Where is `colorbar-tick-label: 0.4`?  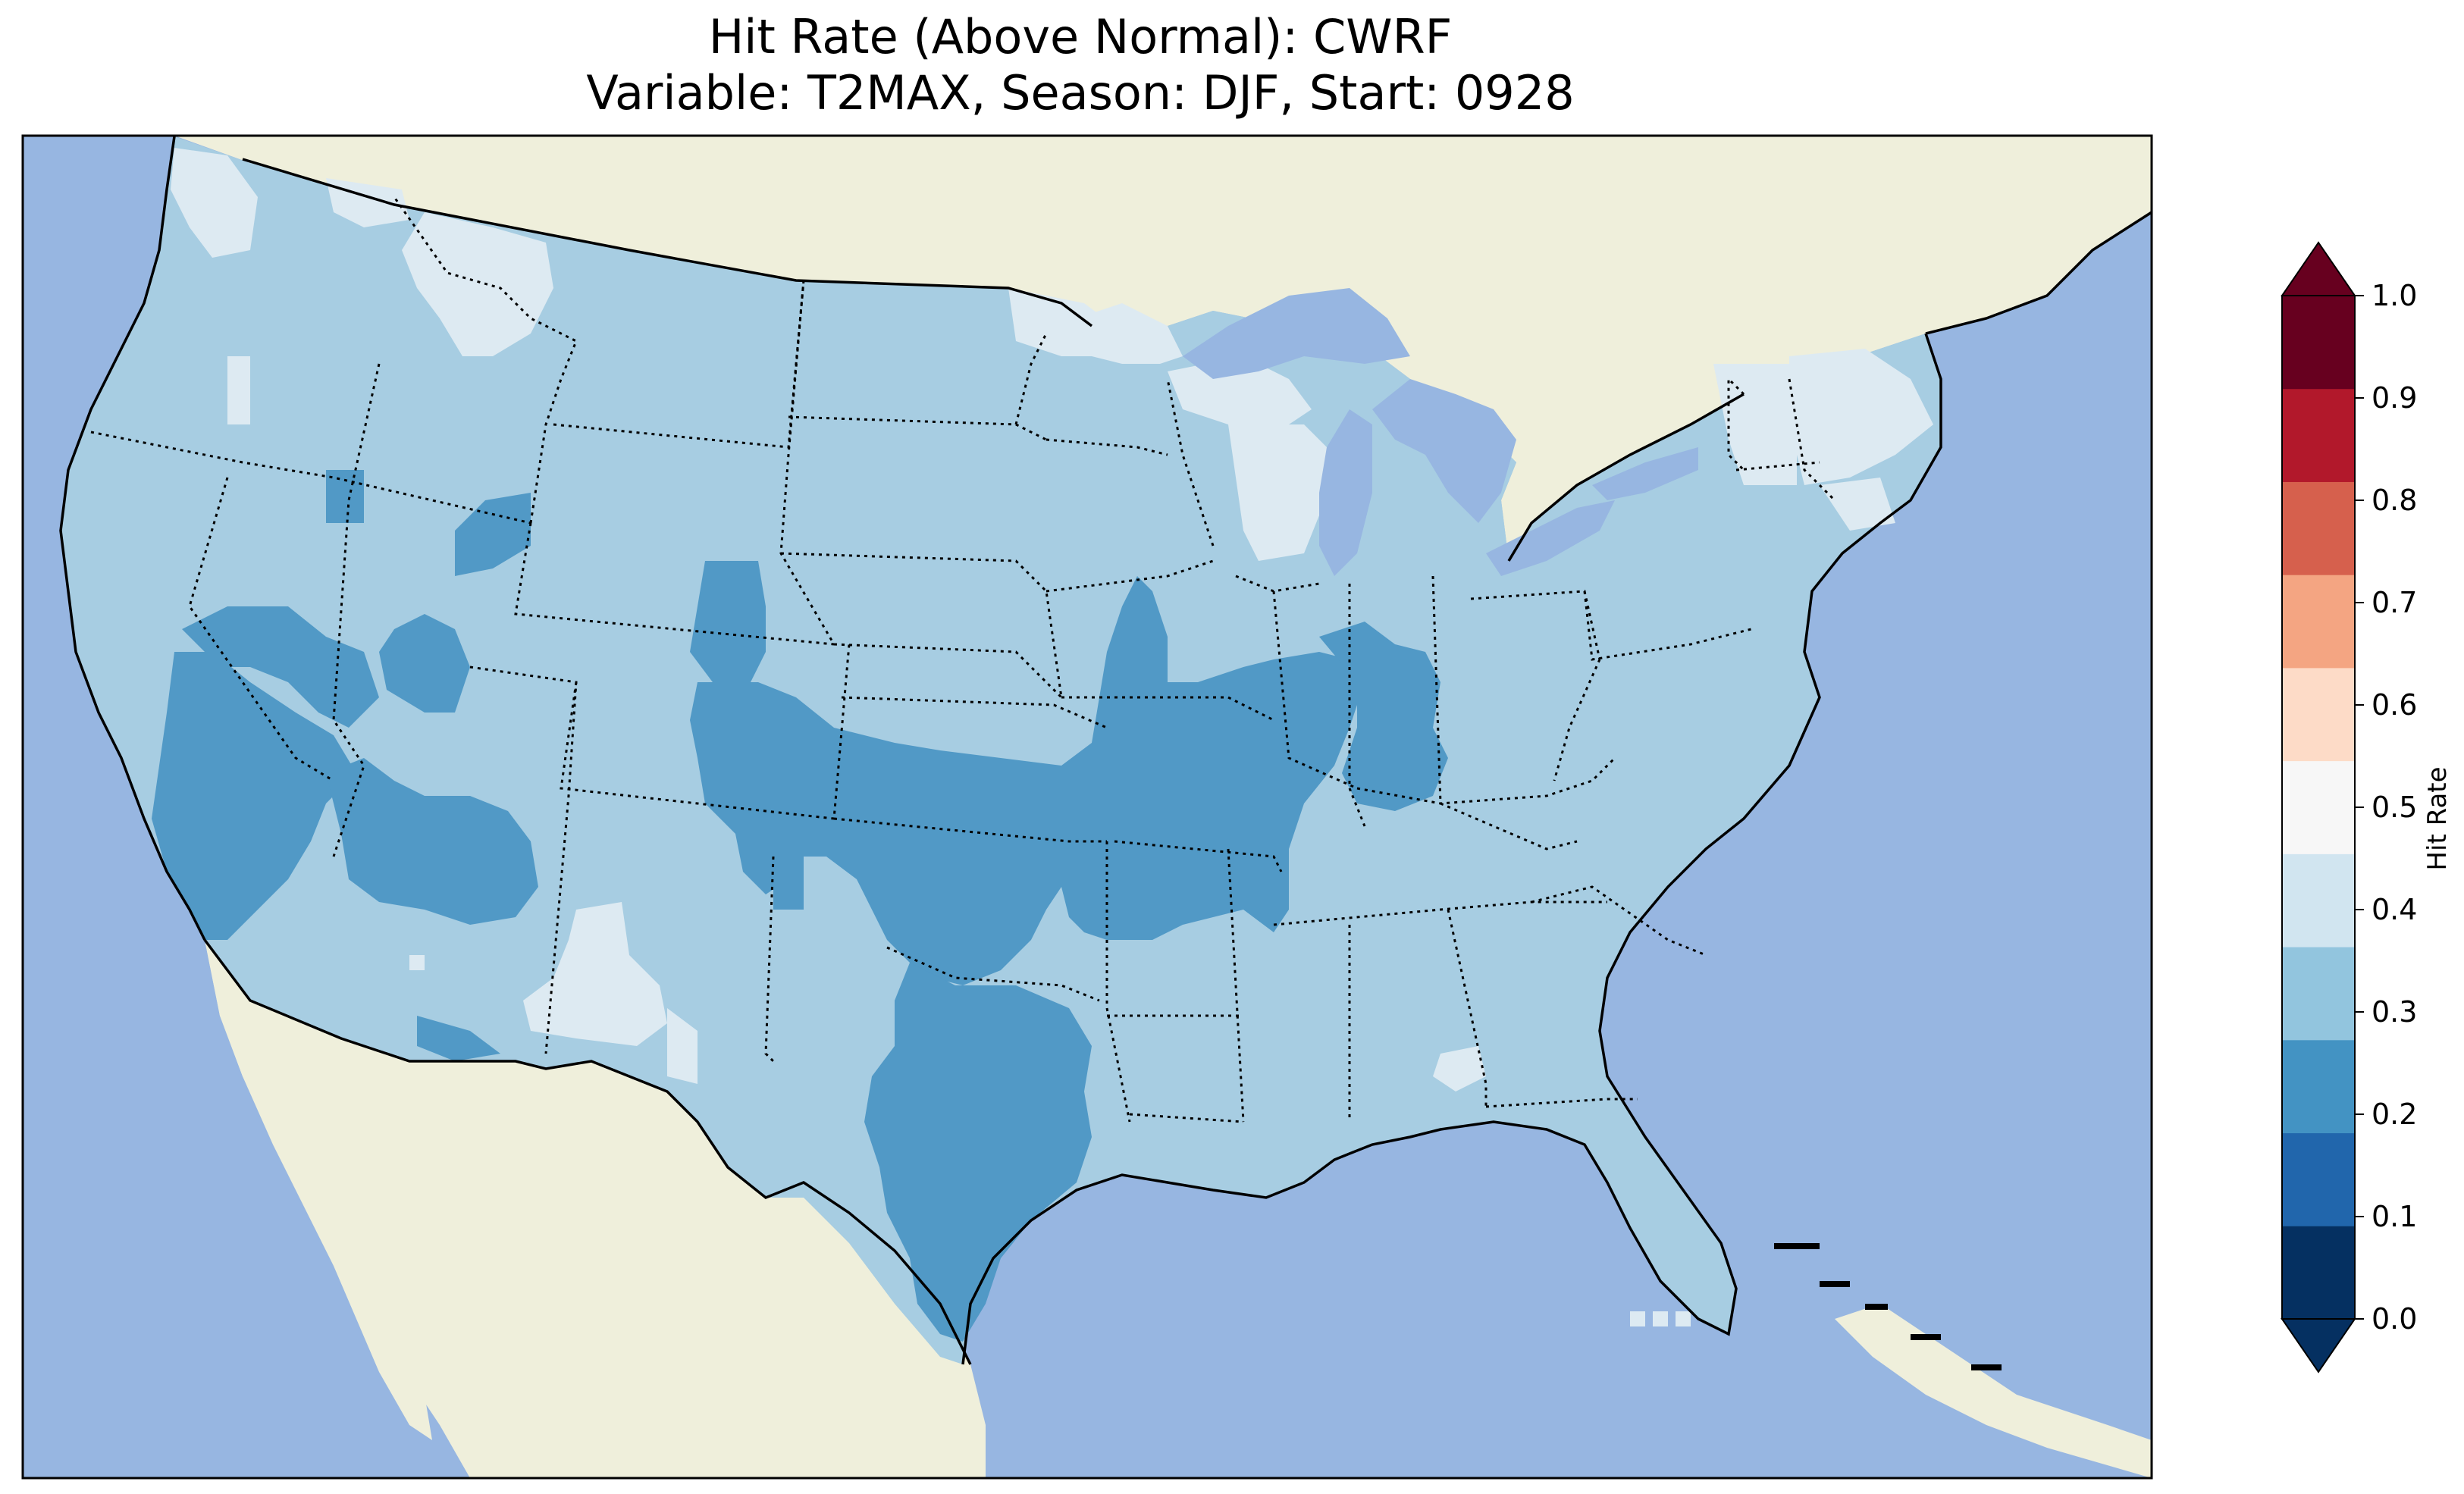
colorbar-tick-label: 0.4 is located at coordinates (2395, 909).